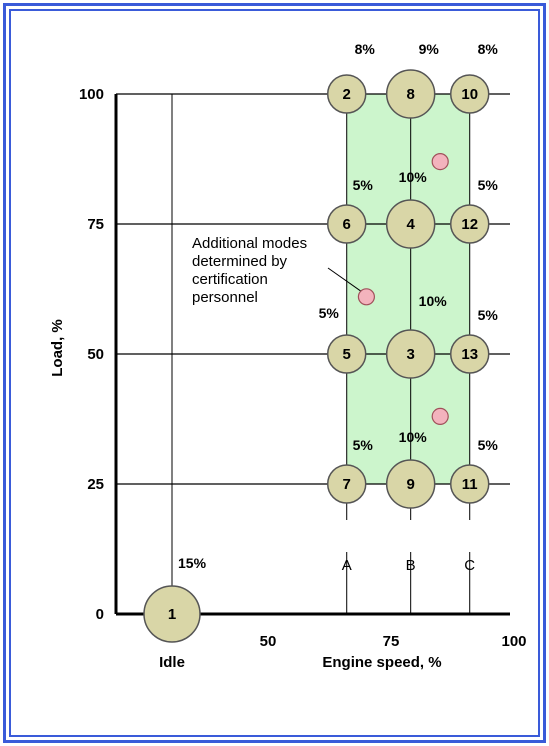 This screenshot has height=746, width=549. Describe the element at coordinates (91, 94) in the screenshot. I see `y-tick-label: 100` at that location.